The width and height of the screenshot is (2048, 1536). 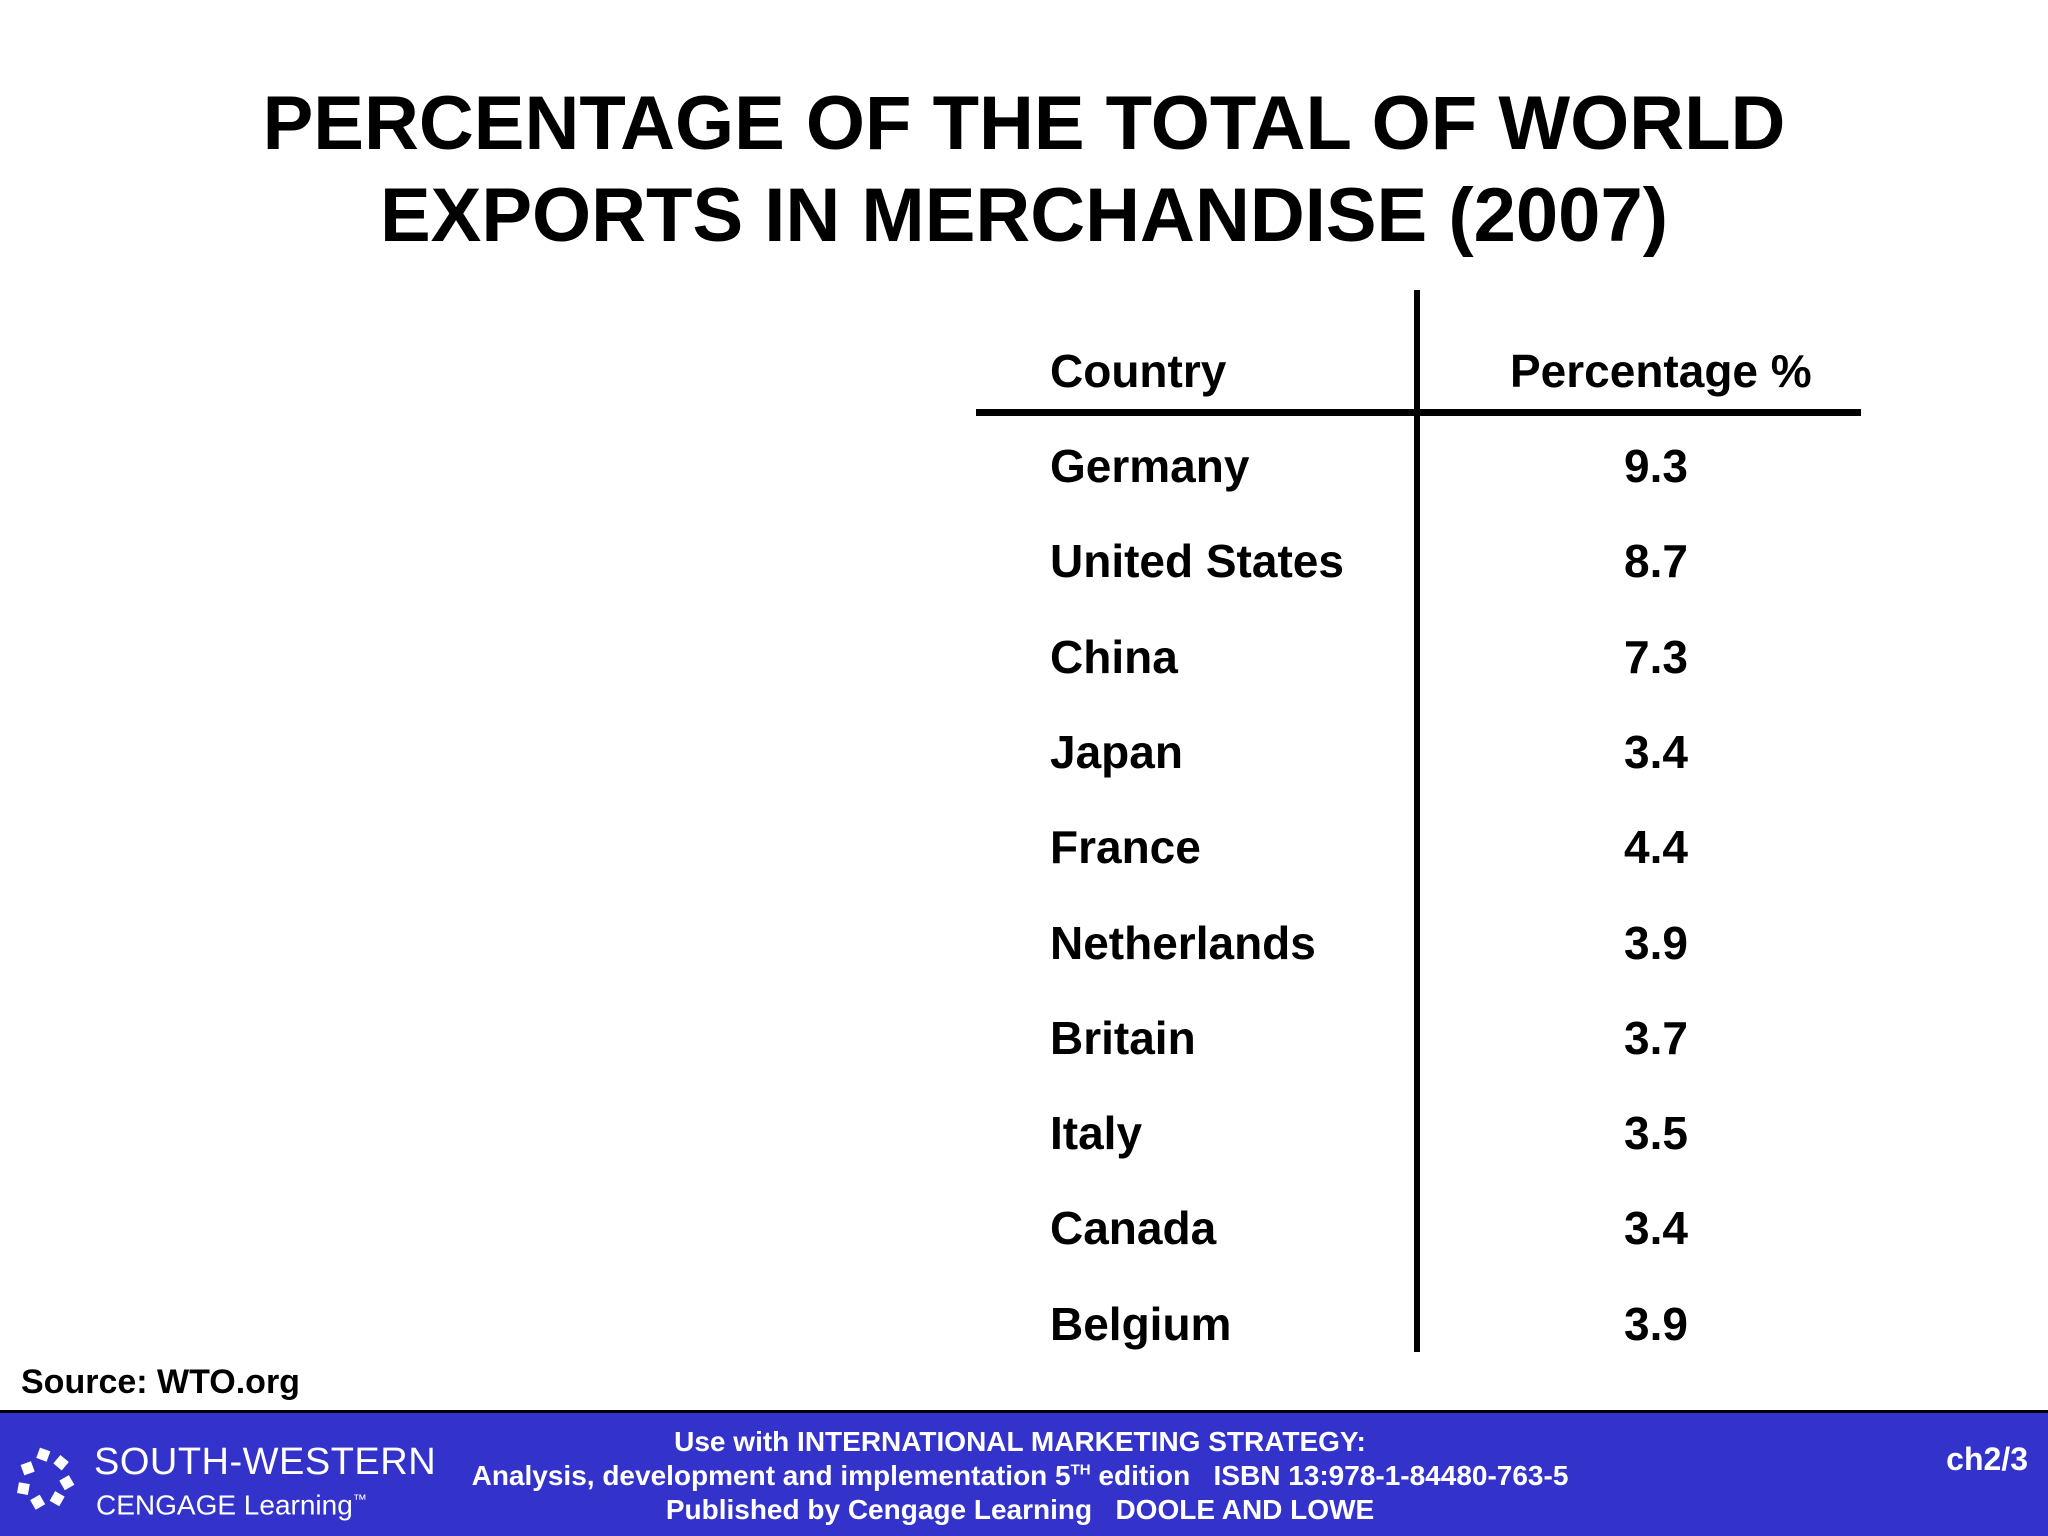 I want to click on cell-country: Italy, so click(x=1096, y=1133).